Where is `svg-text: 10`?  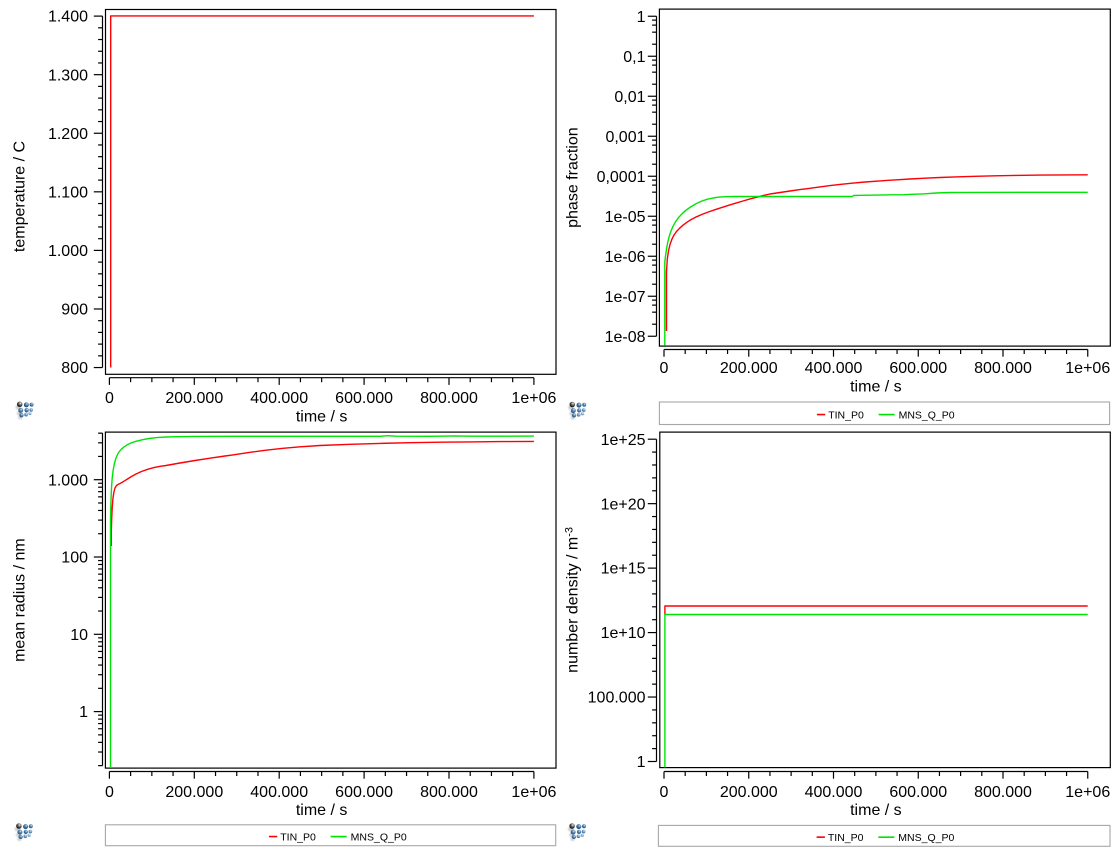
svg-text: 10 is located at coordinates (79, 635).